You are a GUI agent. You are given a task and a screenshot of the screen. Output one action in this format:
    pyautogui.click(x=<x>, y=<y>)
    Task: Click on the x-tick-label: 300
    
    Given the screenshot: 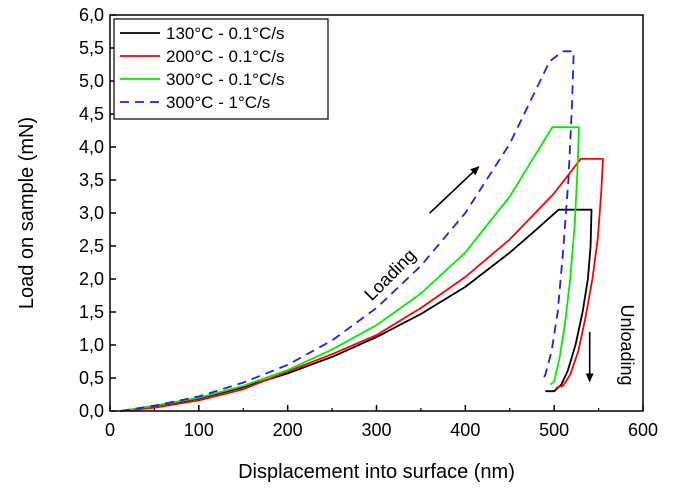 What is the action you would take?
    pyautogui.click(x=376, y=430)
    